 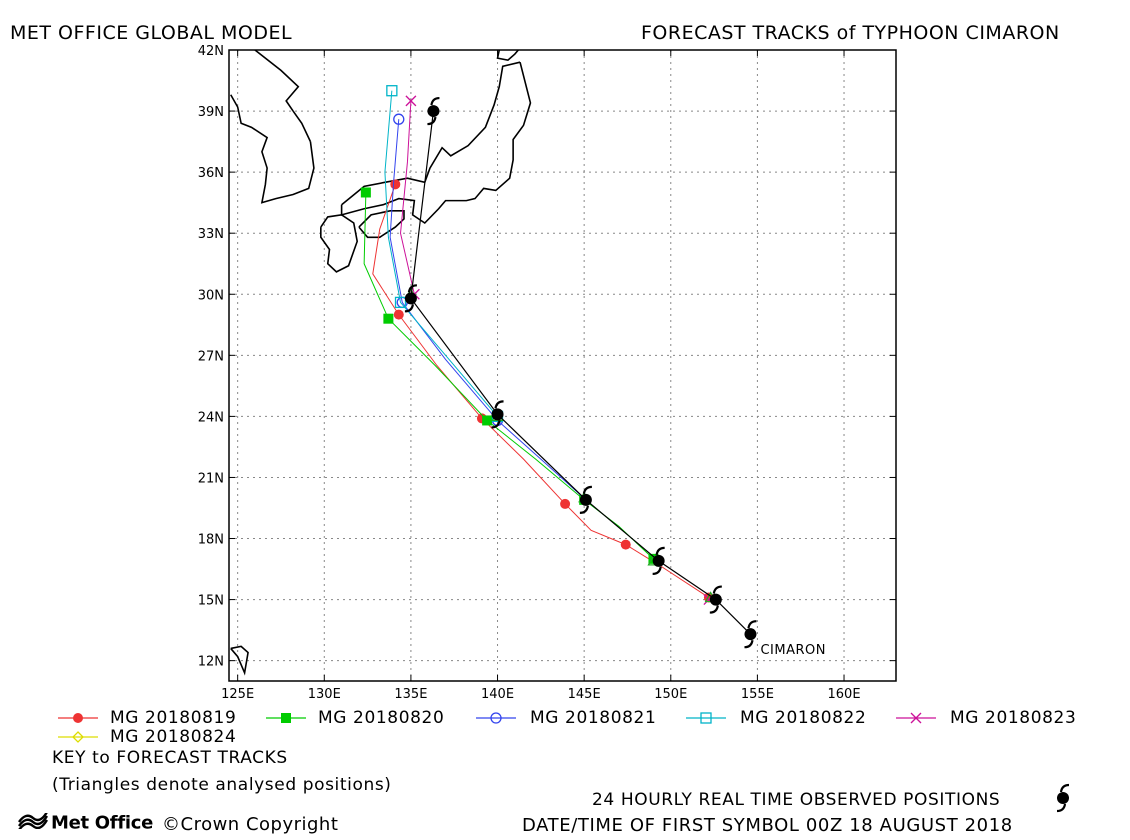 I want to click on legend-label-20180819: MG 20180819, so click(x=173, y=718).